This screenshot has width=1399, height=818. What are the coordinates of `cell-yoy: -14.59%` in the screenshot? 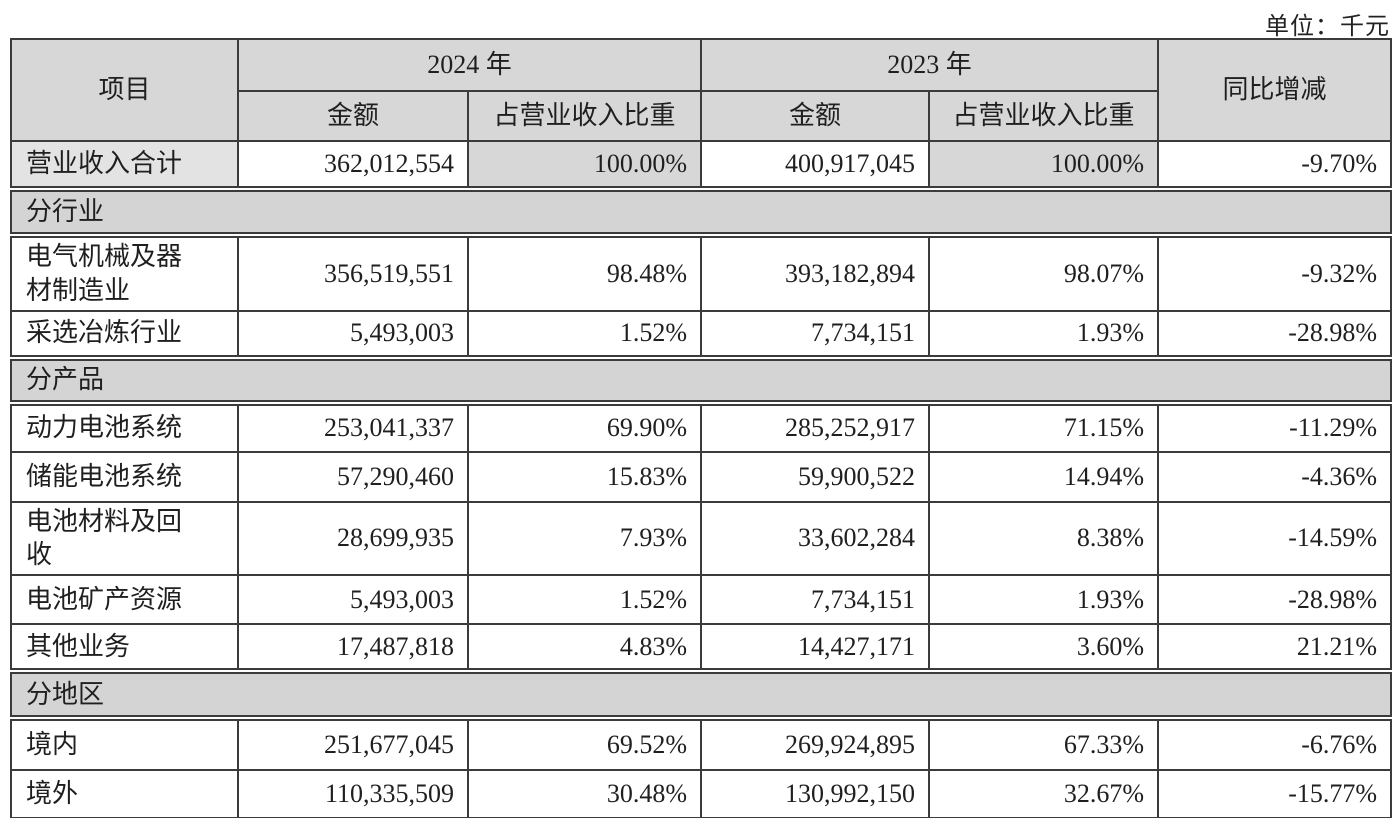 It's located at (1275, 538).